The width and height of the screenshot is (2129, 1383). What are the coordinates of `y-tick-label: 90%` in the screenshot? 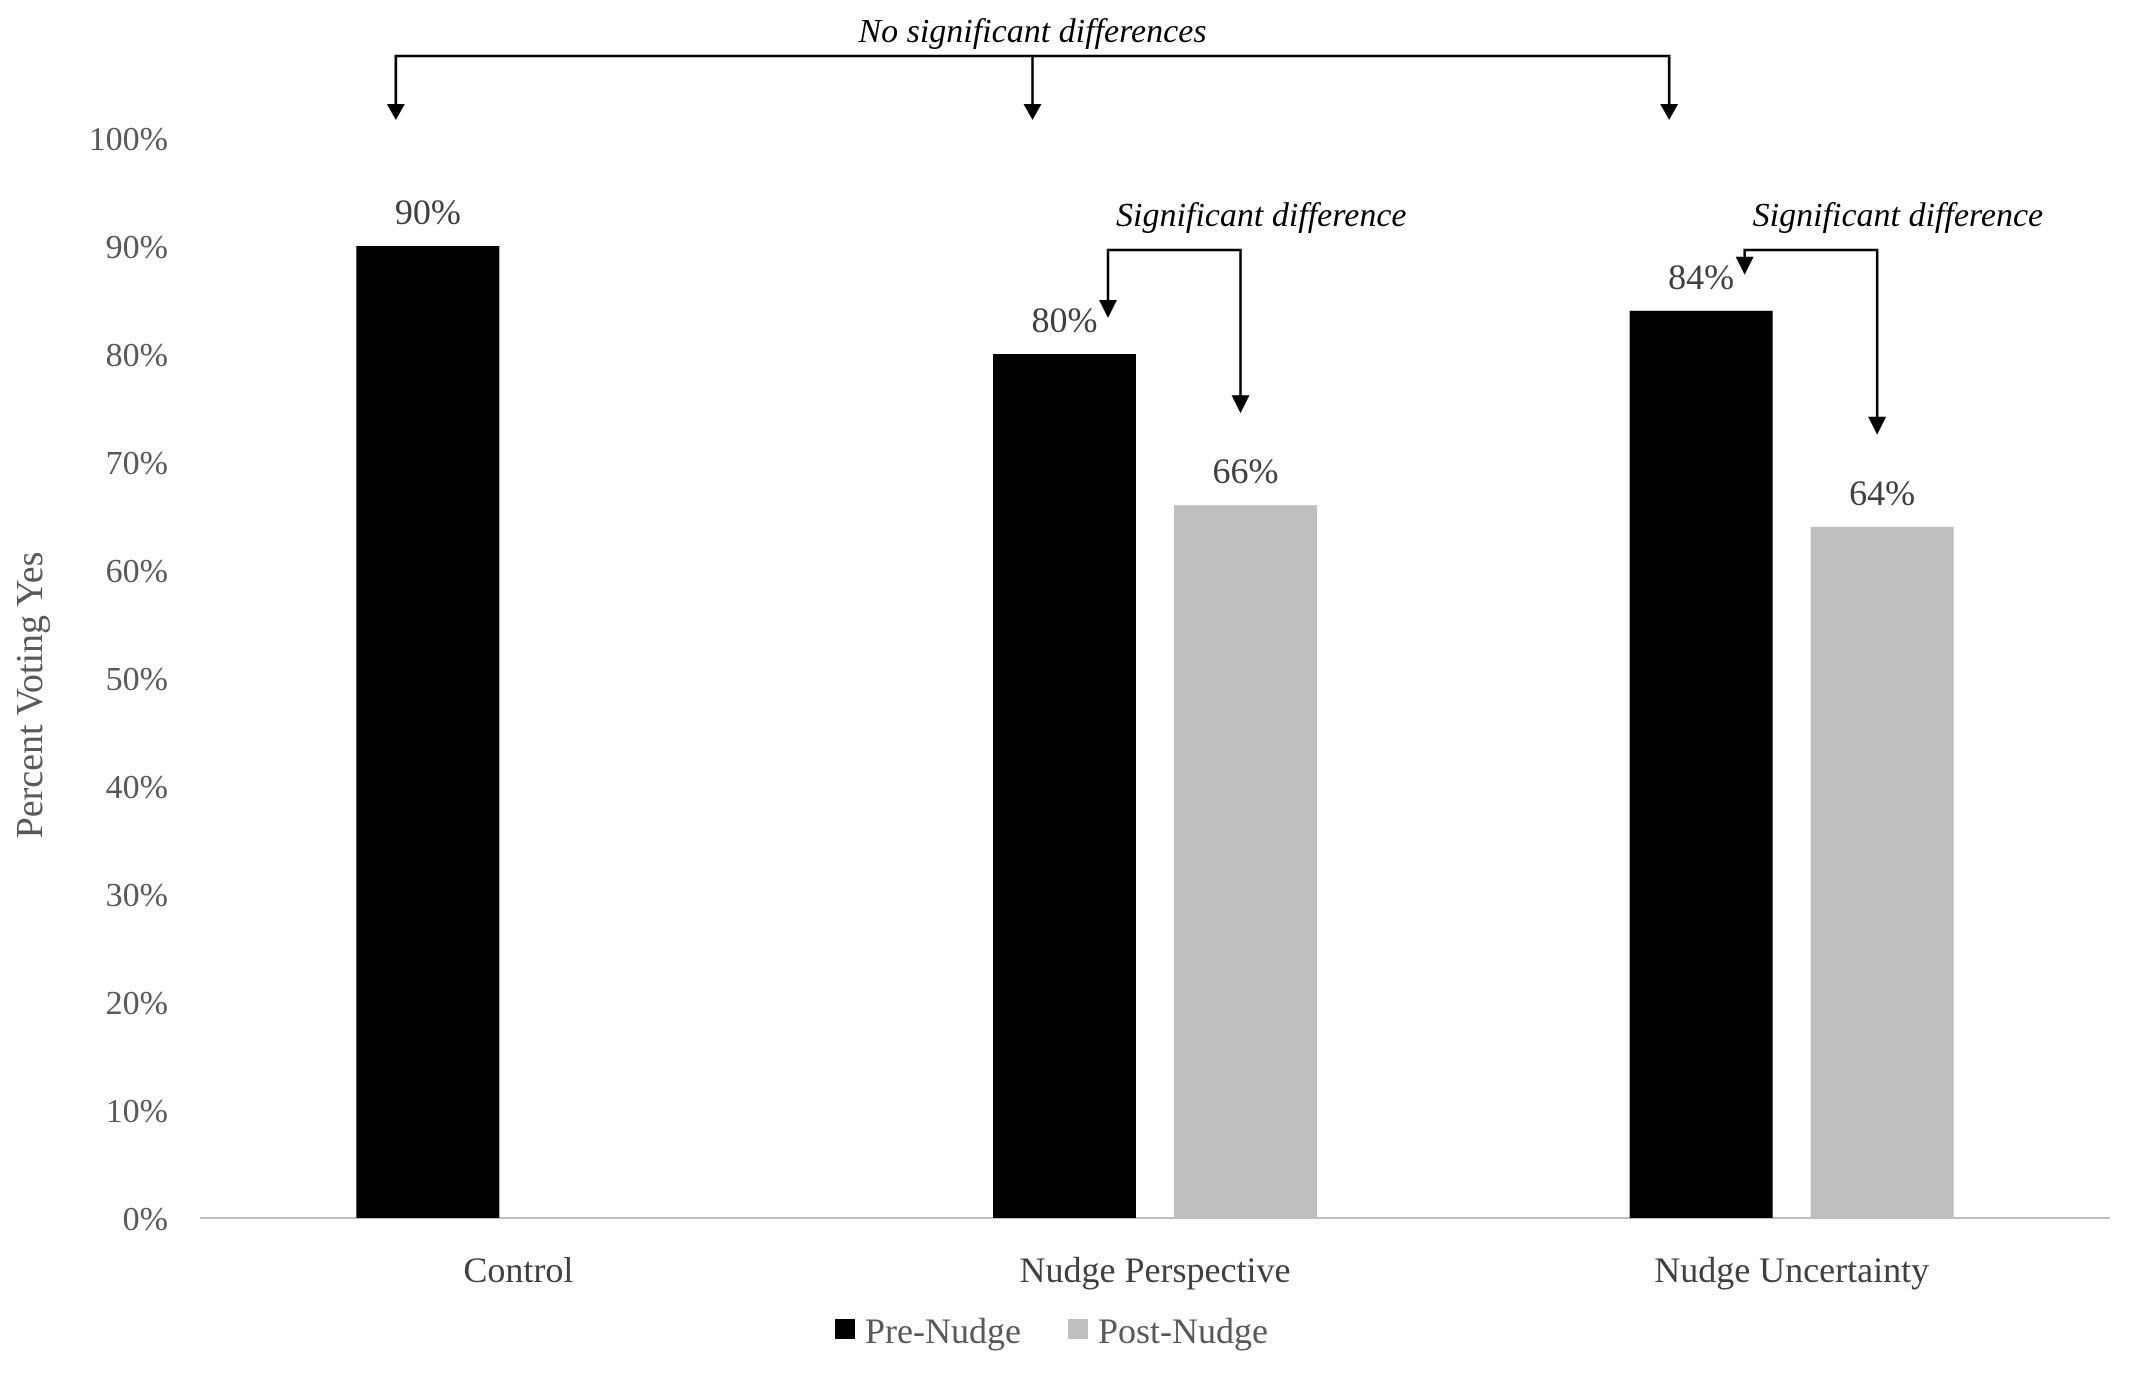 It's located at (137, 247).